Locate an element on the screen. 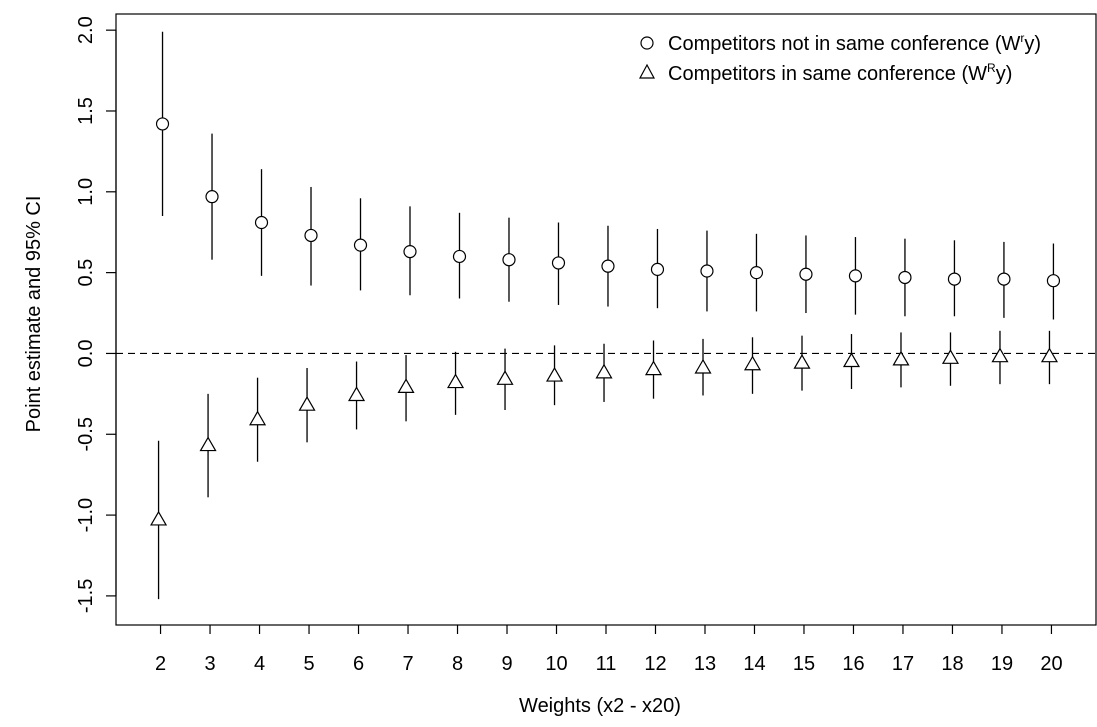 The height and width of the screenshot is (727, 1097). legend-triangle-main: Competitors in same conference (W is located at coordinates (827, 74).